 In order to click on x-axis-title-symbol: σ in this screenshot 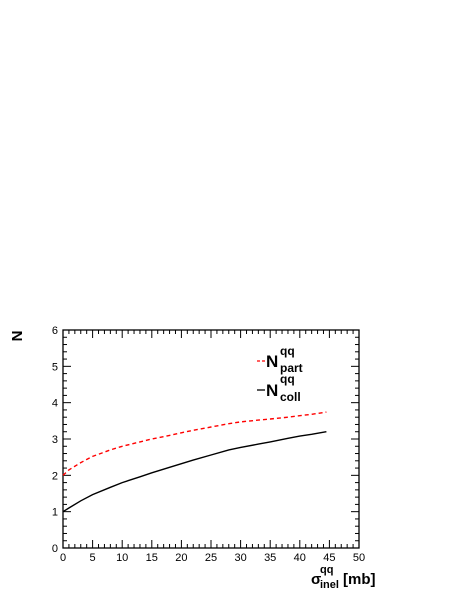, I will do `click(316, 579)`.